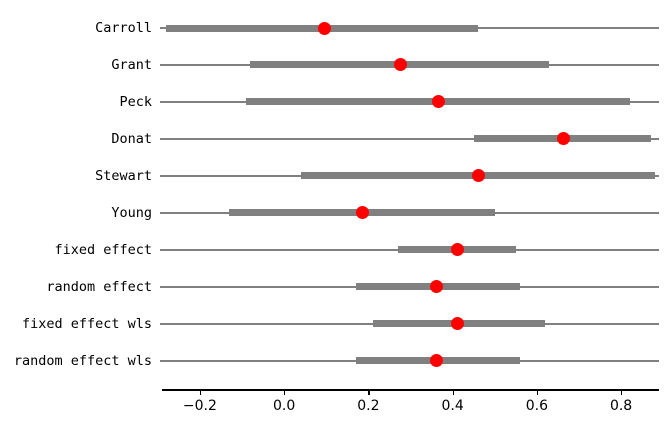 The width and height of the screenshot is (668, 423). What do you see at coordinates (131, 64) in the screenshot?
I see `row-label: Grant` at bounding box center [131, 64].